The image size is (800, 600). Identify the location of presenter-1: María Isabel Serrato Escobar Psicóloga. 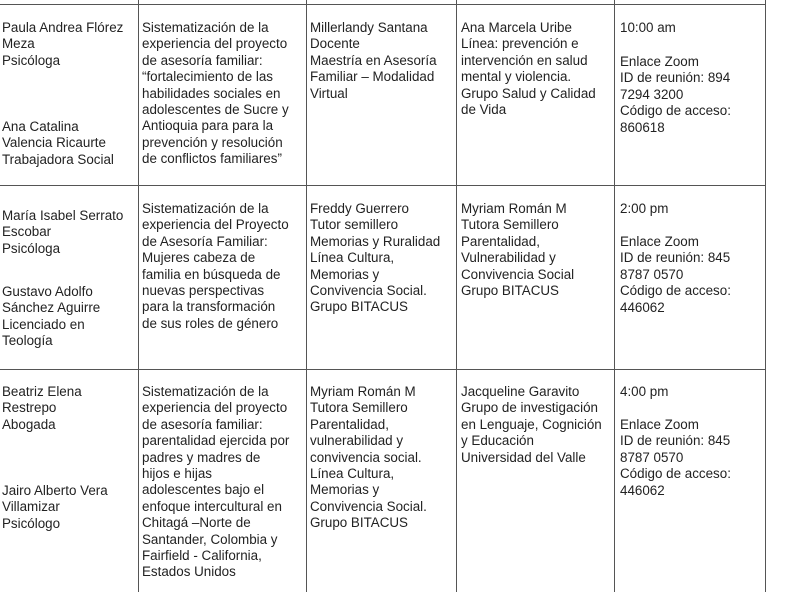
(63, 232).